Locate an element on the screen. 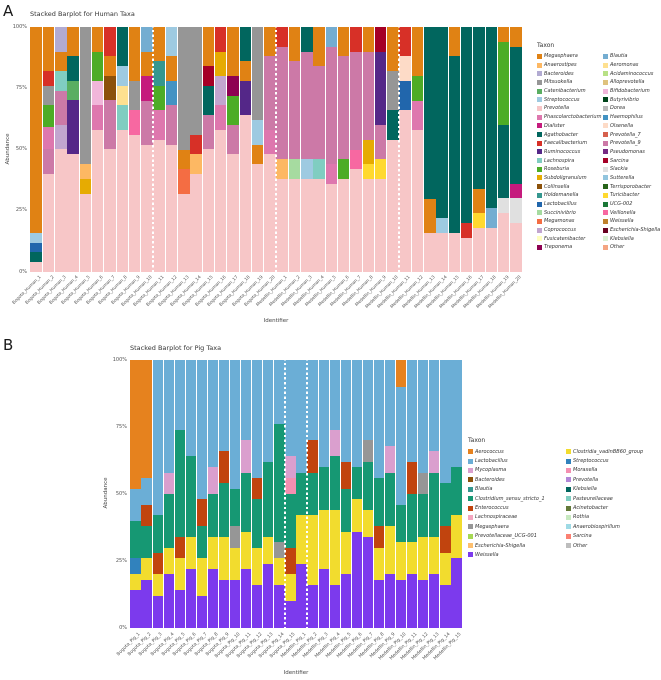 The width and height of the screenshot is (661, 680). legend-item: Slackia is located at coordinates (632, 169).